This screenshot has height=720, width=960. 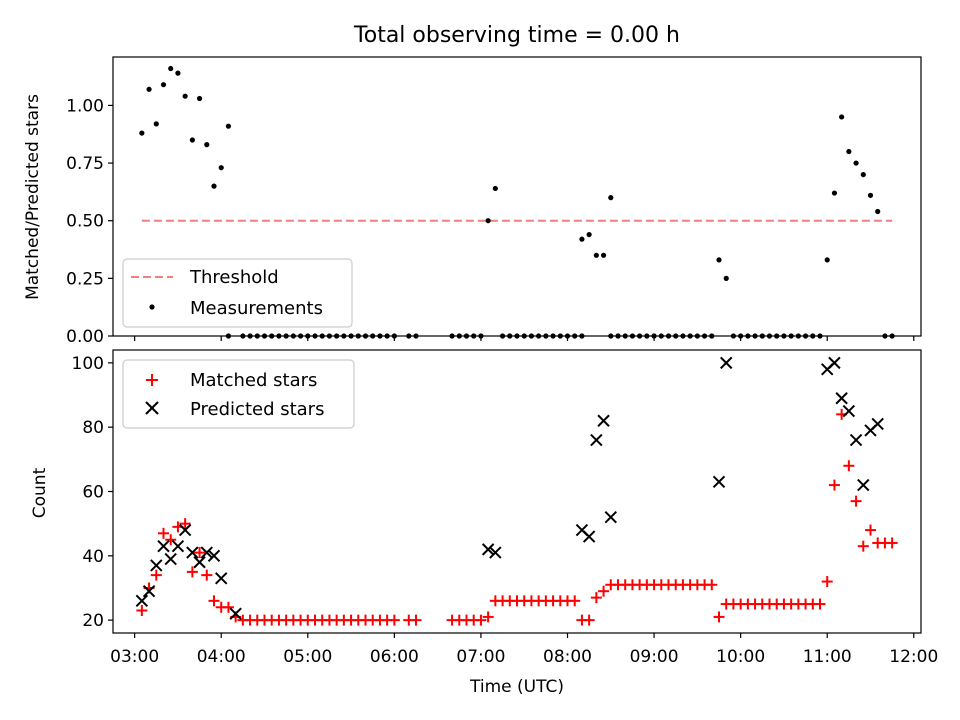 I want to click on ratio-y-axis-label: Matched/Predicted stars, so click(x=33, y=197).